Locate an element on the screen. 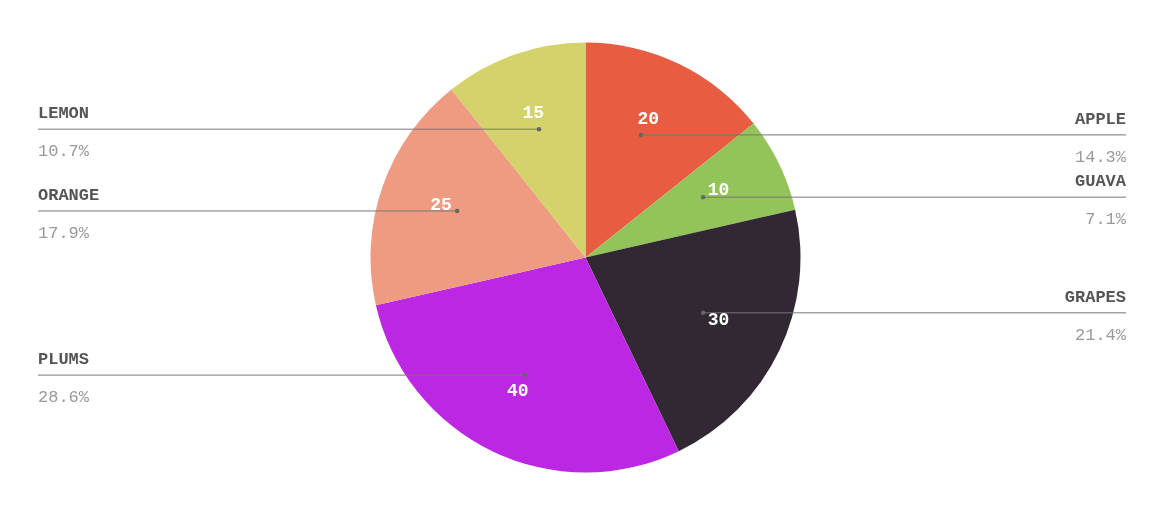  text: 21.4% is located at coordinates (1100, 335).